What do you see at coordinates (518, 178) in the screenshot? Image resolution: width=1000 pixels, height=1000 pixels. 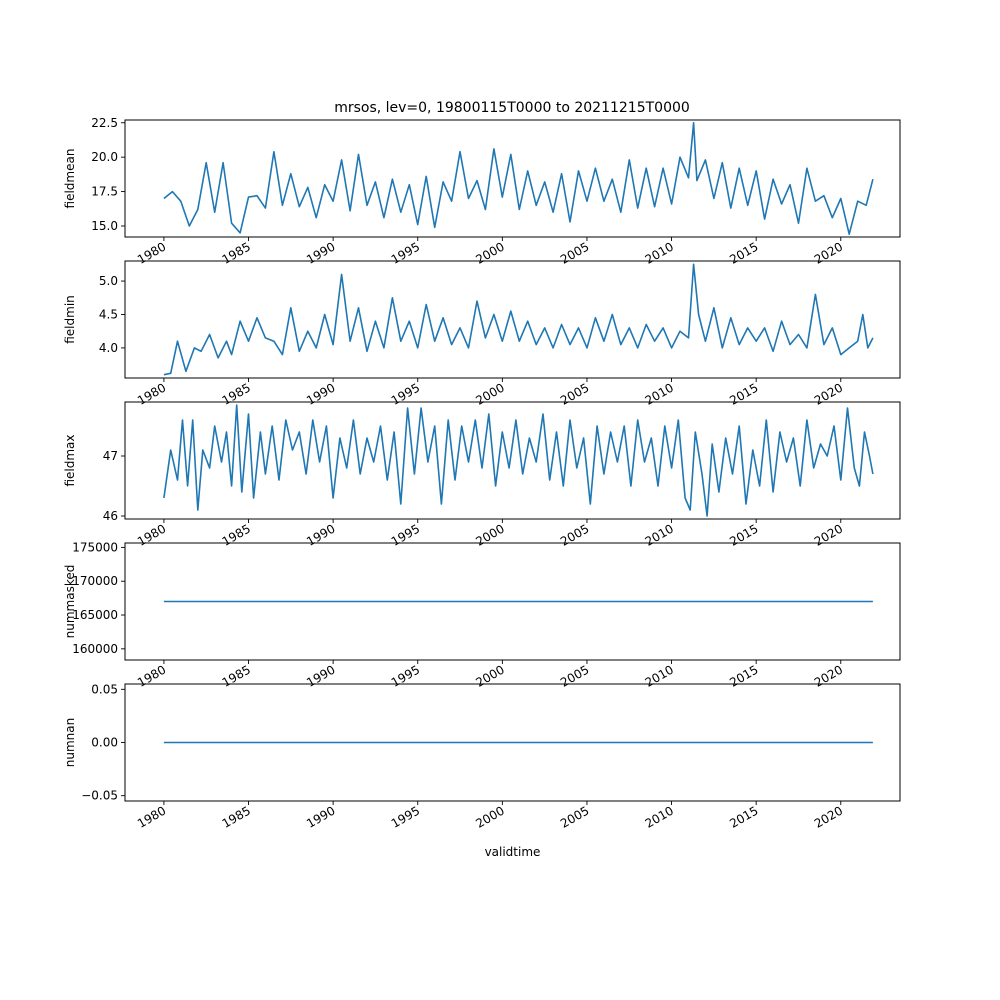 I see `series-line-fieldmean` at bounding box center [518, 178].